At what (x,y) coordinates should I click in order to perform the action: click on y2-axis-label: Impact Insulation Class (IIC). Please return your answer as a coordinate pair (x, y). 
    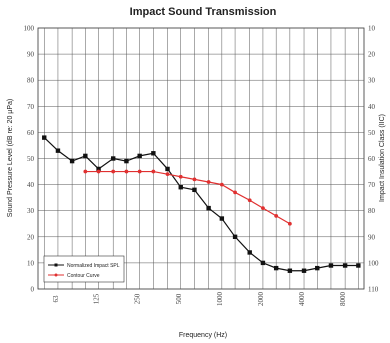
    Looking at the image, I should click on (382, 158).